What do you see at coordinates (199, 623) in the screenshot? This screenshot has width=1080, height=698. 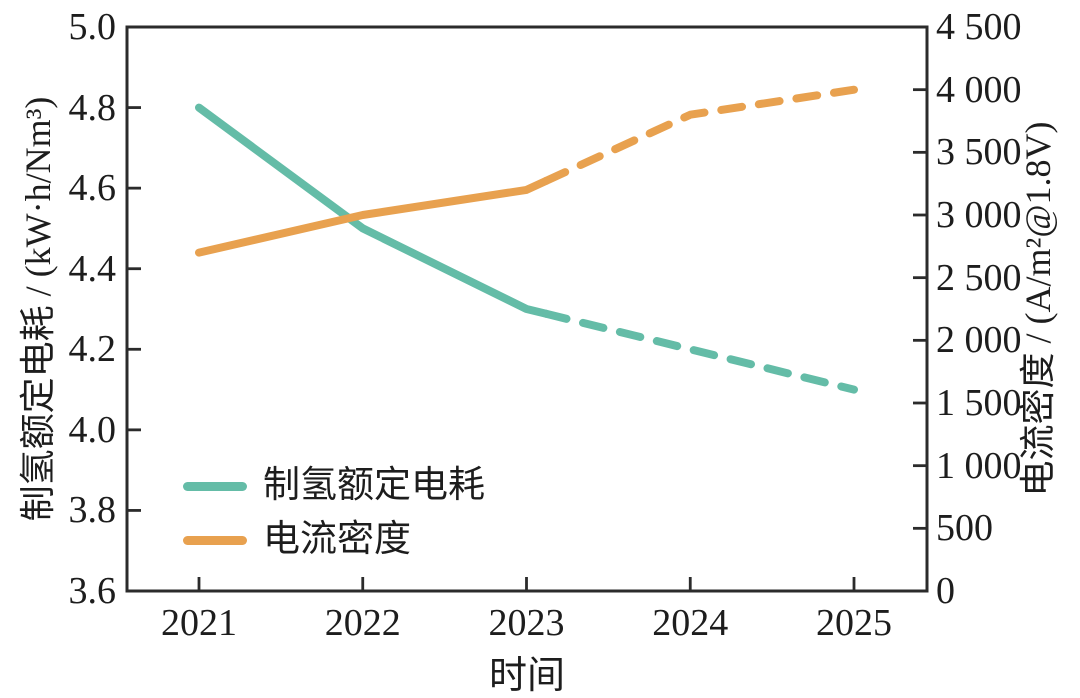 I see `x-axis-tick-label: 2021` at bounding box center [199, 623].